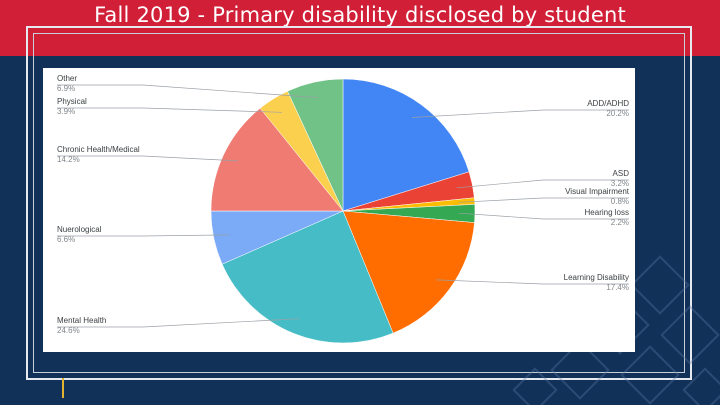 The width and height of the screenshot is (720, 405). I want to click on slice-percent-label: 0.8%, so click(620, 201).